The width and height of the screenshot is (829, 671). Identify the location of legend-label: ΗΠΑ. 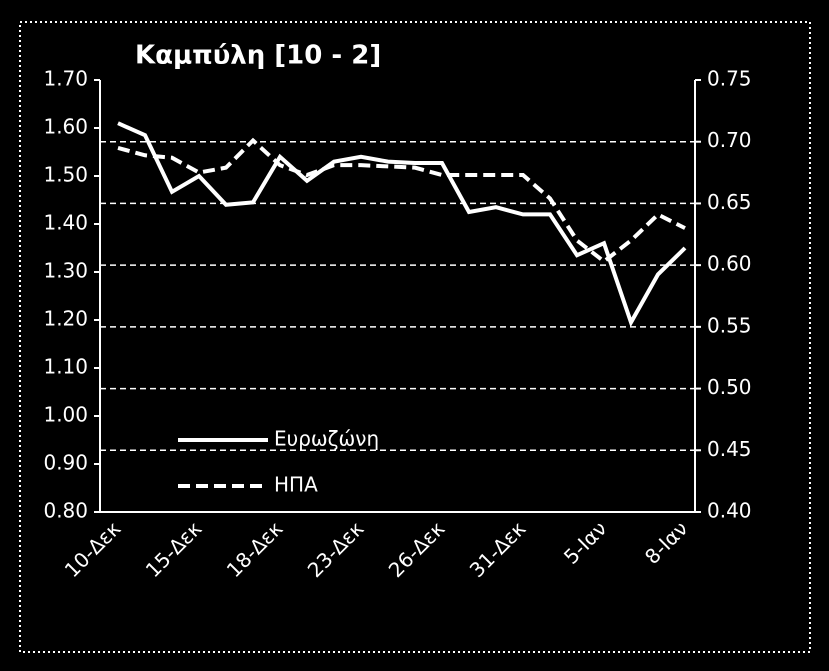
(296, 485).